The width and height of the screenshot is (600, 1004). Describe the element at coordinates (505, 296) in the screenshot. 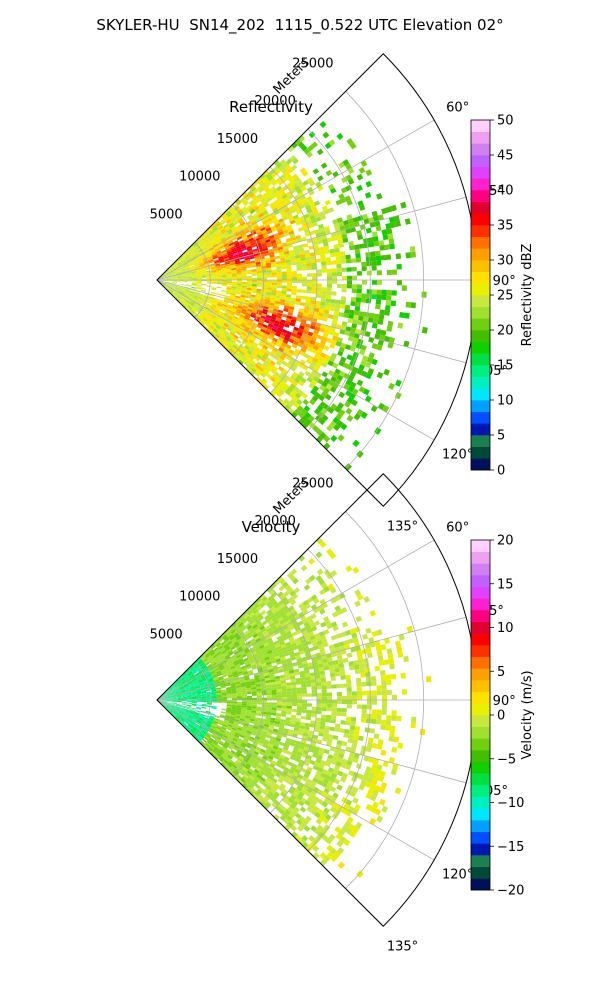

I see `colorbar-tick-label: 25` at that location.